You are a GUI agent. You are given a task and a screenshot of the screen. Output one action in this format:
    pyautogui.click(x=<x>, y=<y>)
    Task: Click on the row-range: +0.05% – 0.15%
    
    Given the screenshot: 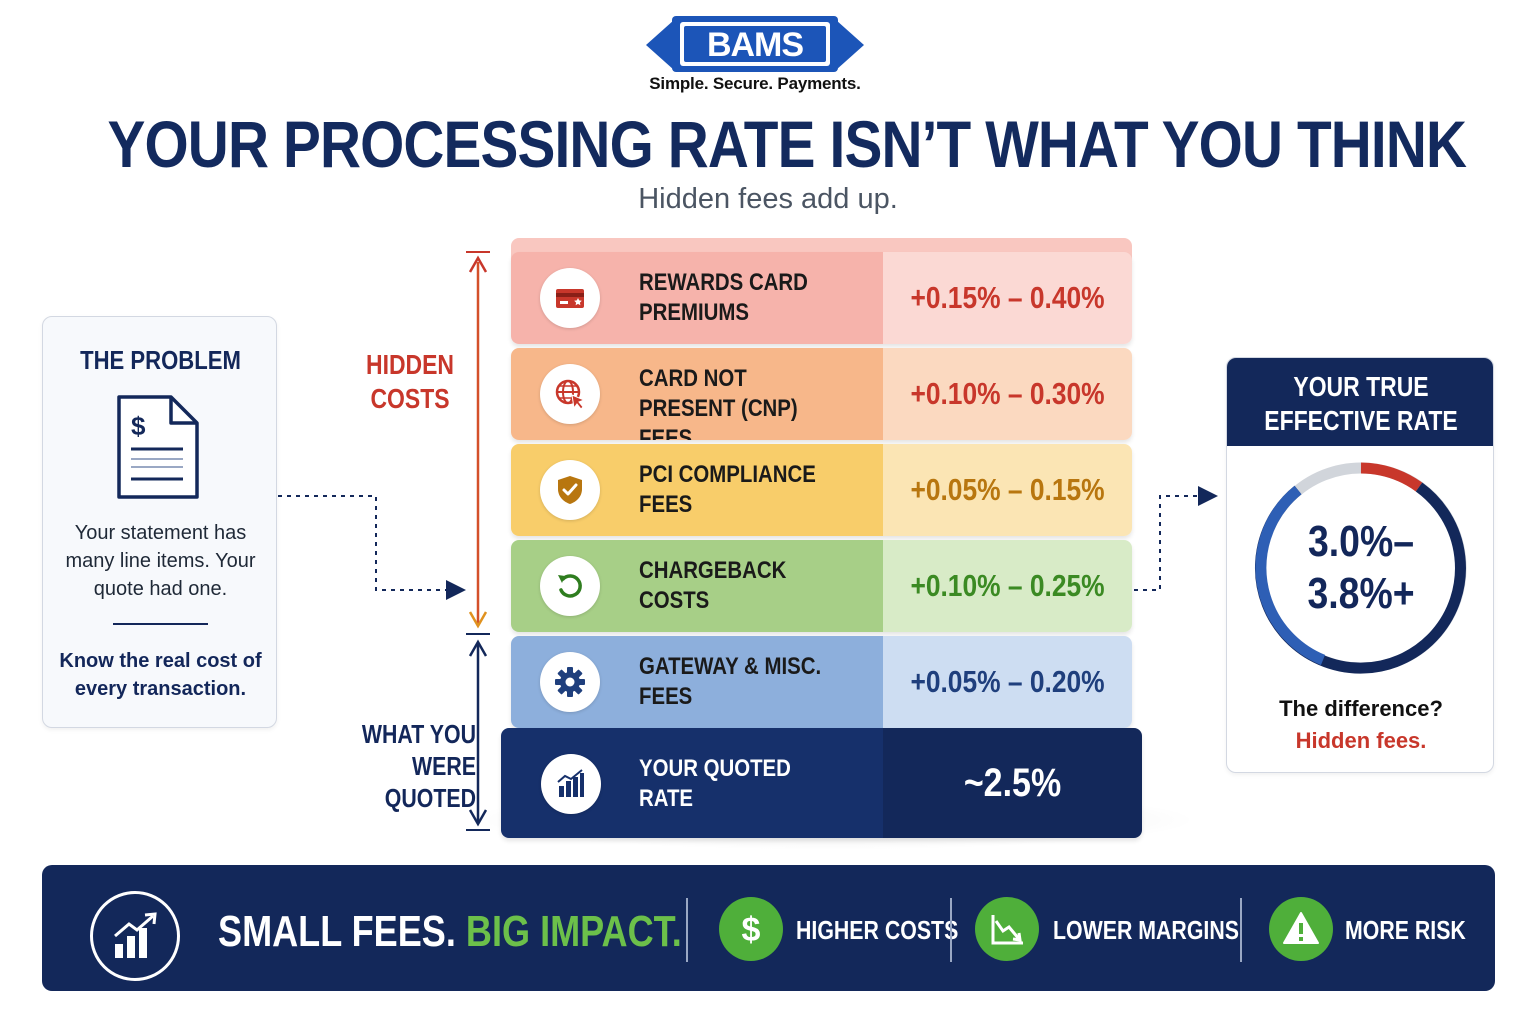 What is the action you would take?
    pyautogui.click(x=1007, y=489)
    